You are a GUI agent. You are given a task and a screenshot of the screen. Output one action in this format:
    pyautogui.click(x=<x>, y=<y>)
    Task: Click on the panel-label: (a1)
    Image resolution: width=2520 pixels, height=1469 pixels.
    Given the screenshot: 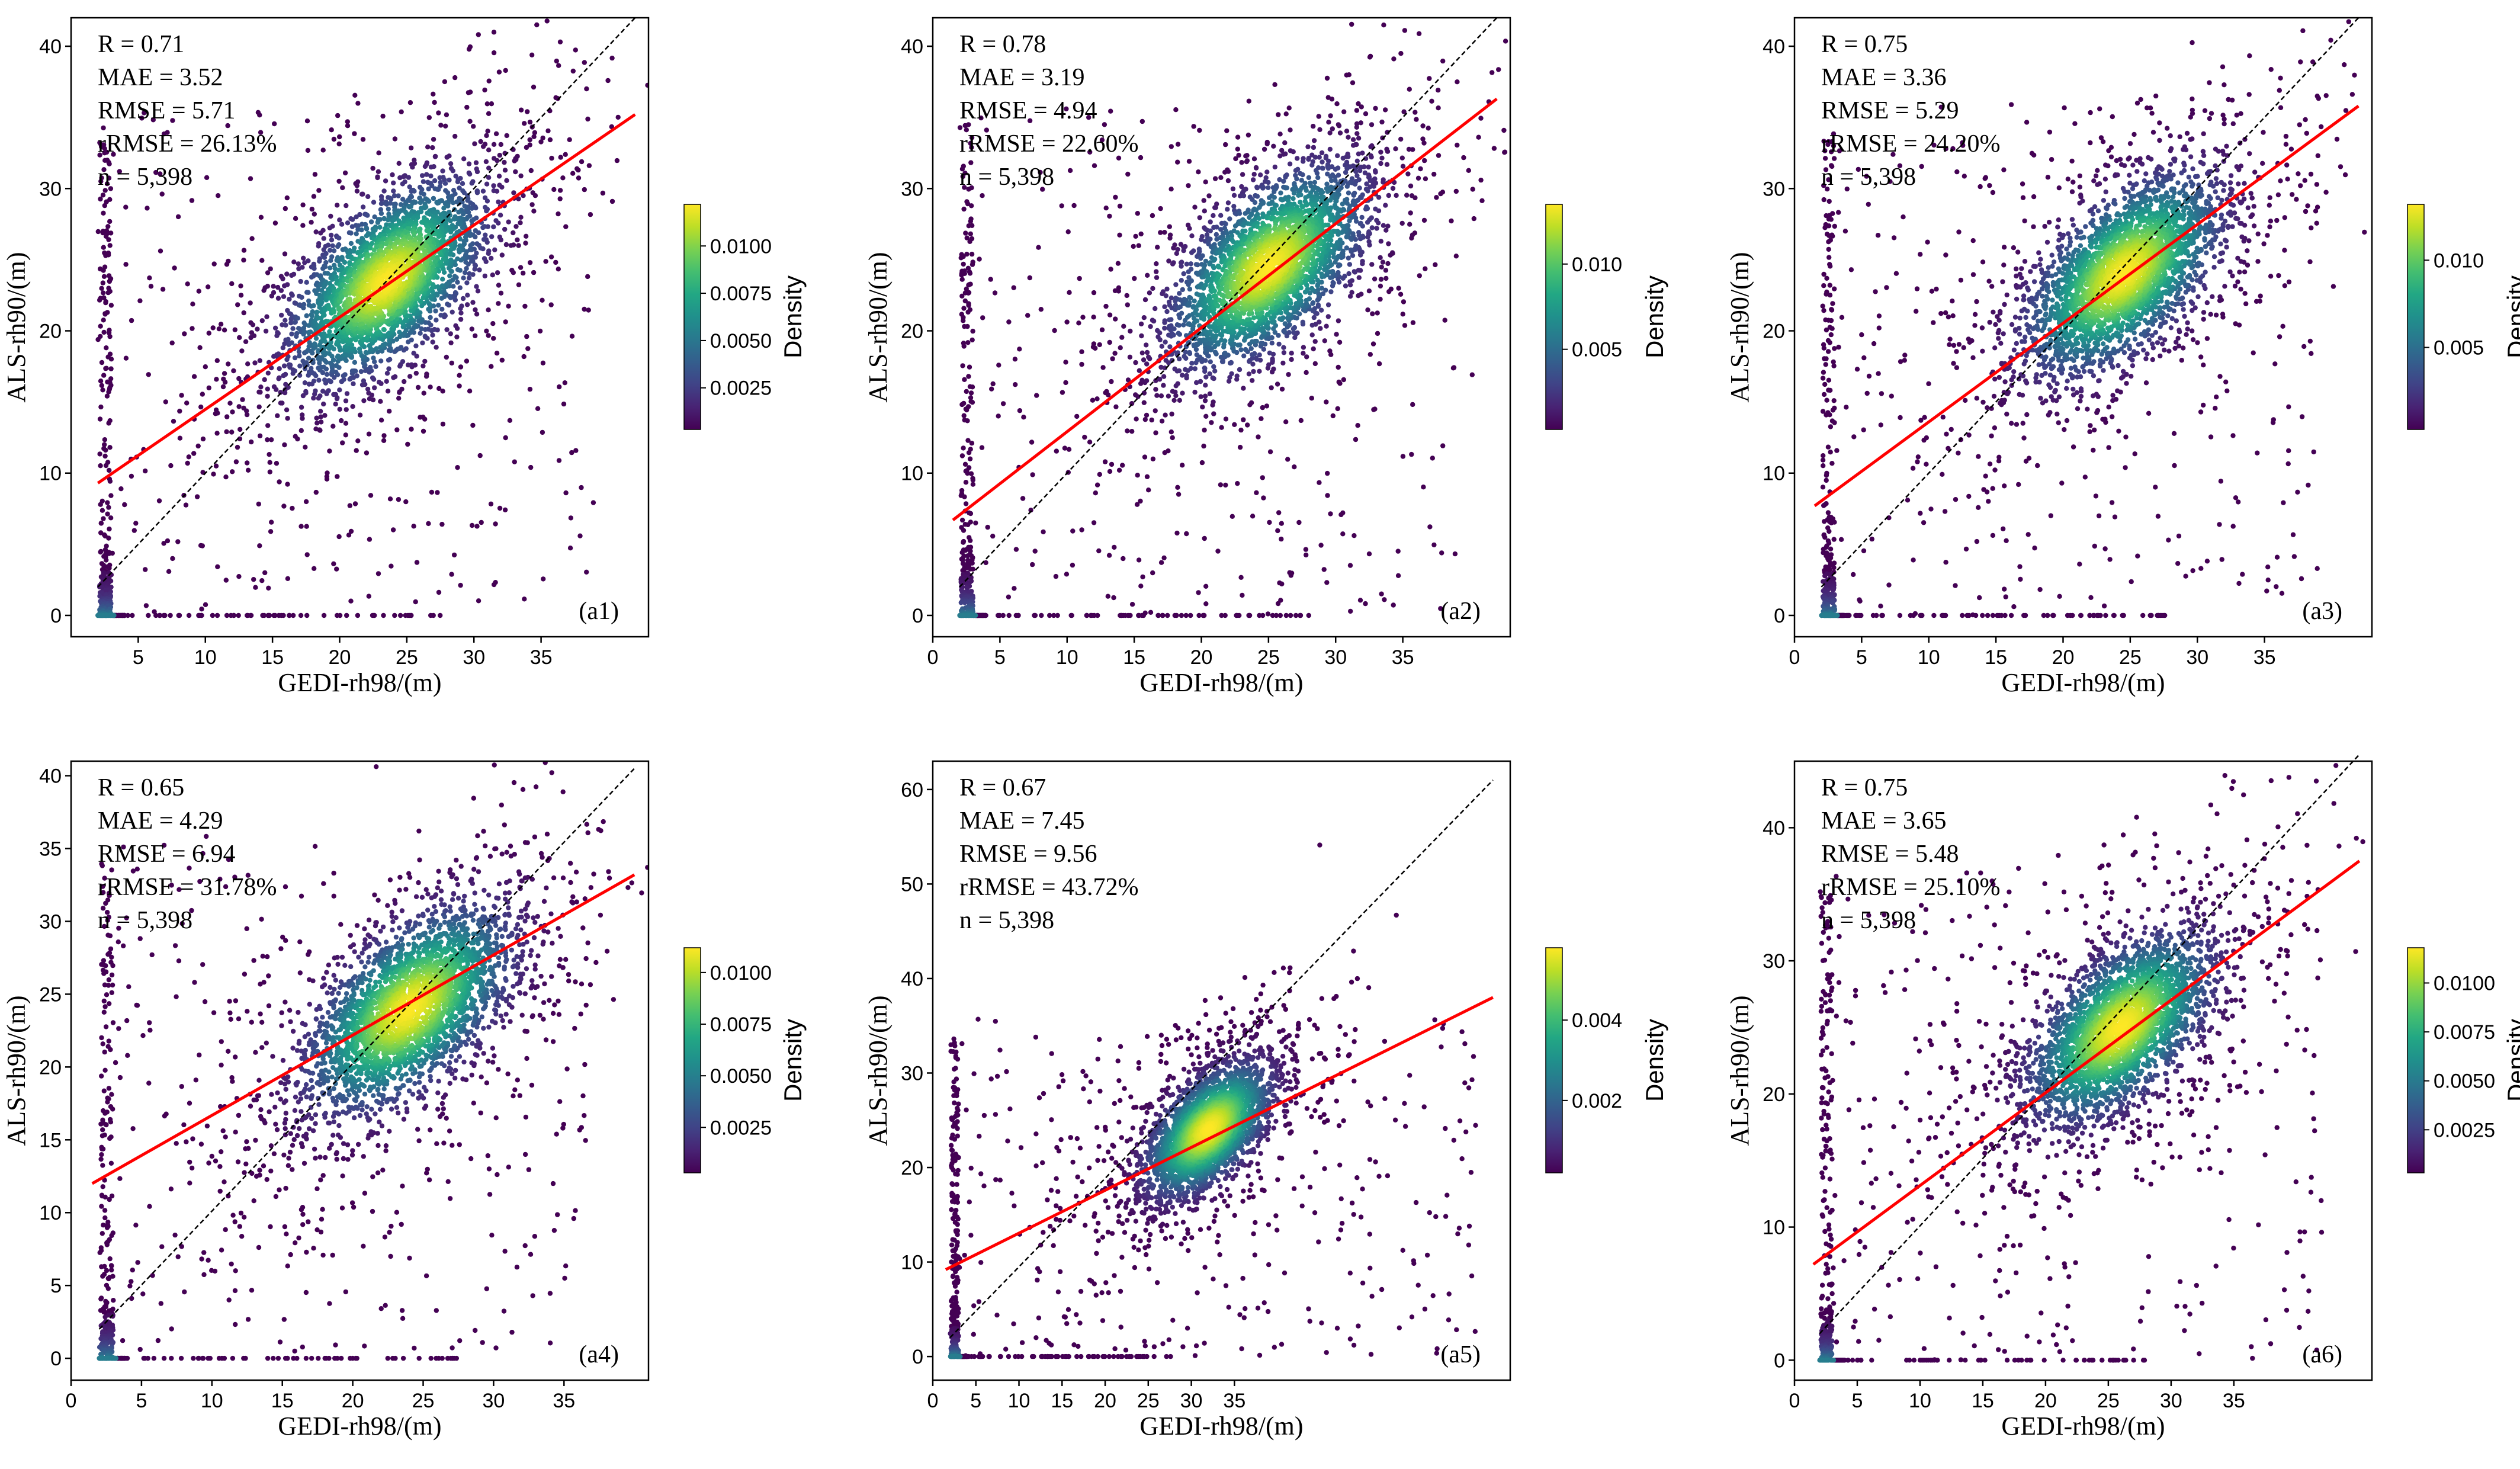 What is the action you would take?
    pyautogui.click(x=599, y=611)
    